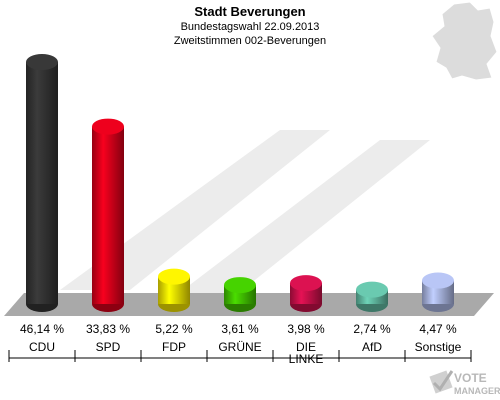 The height and width of the screenshot is (400, 500). What do you see at coordinates (441, 382) in the screenshot?
I see `ballot-check-icon` at bounding box center [441, 382].